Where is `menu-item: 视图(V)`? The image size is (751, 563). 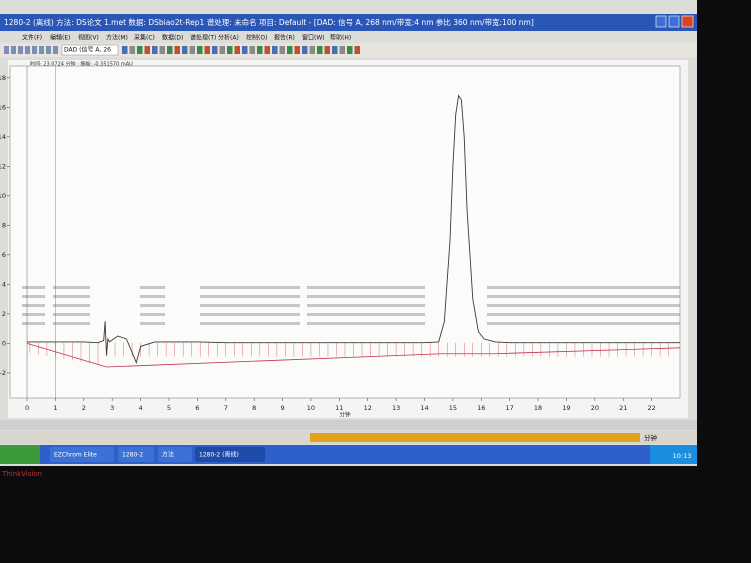 menu-item: 视图(V) is located at coordinates (88, 38).